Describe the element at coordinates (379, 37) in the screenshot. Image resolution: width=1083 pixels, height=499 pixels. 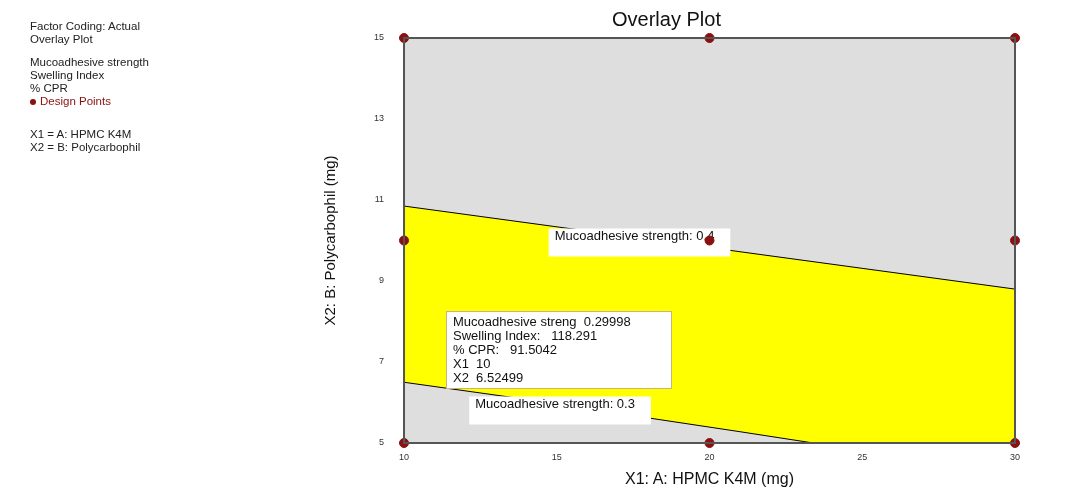
I see `y-tick-label: 15` at that location.